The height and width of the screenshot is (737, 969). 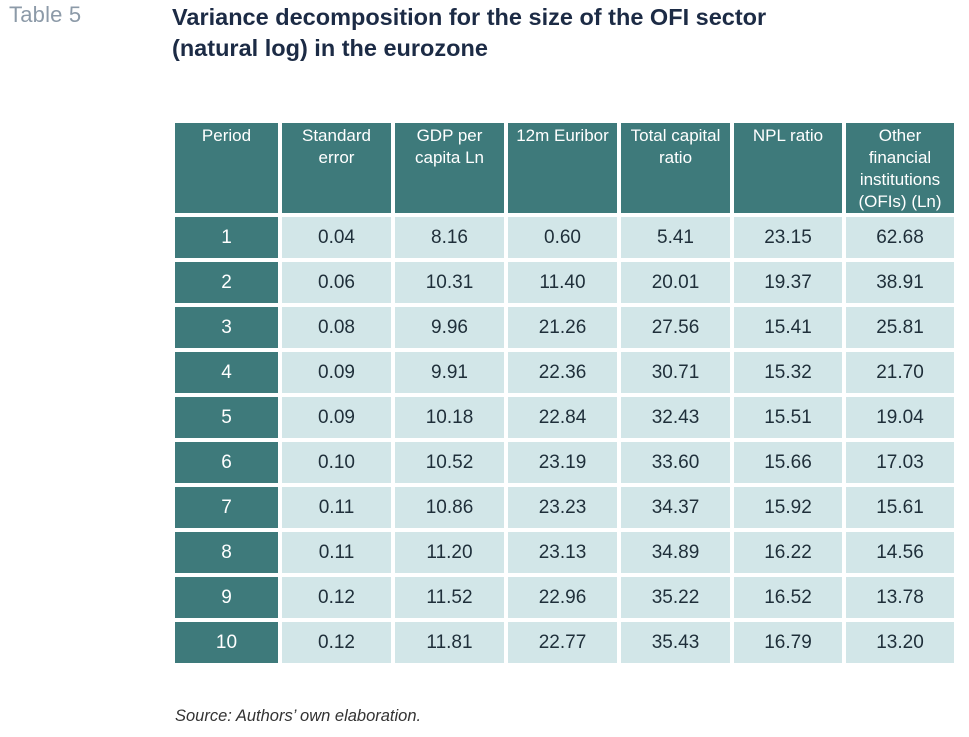 What do you see at coordinates (449, 327) in the screenshot?
I see `cell-gdp-per-capita: 9.96` at bounding box center [449, 327].